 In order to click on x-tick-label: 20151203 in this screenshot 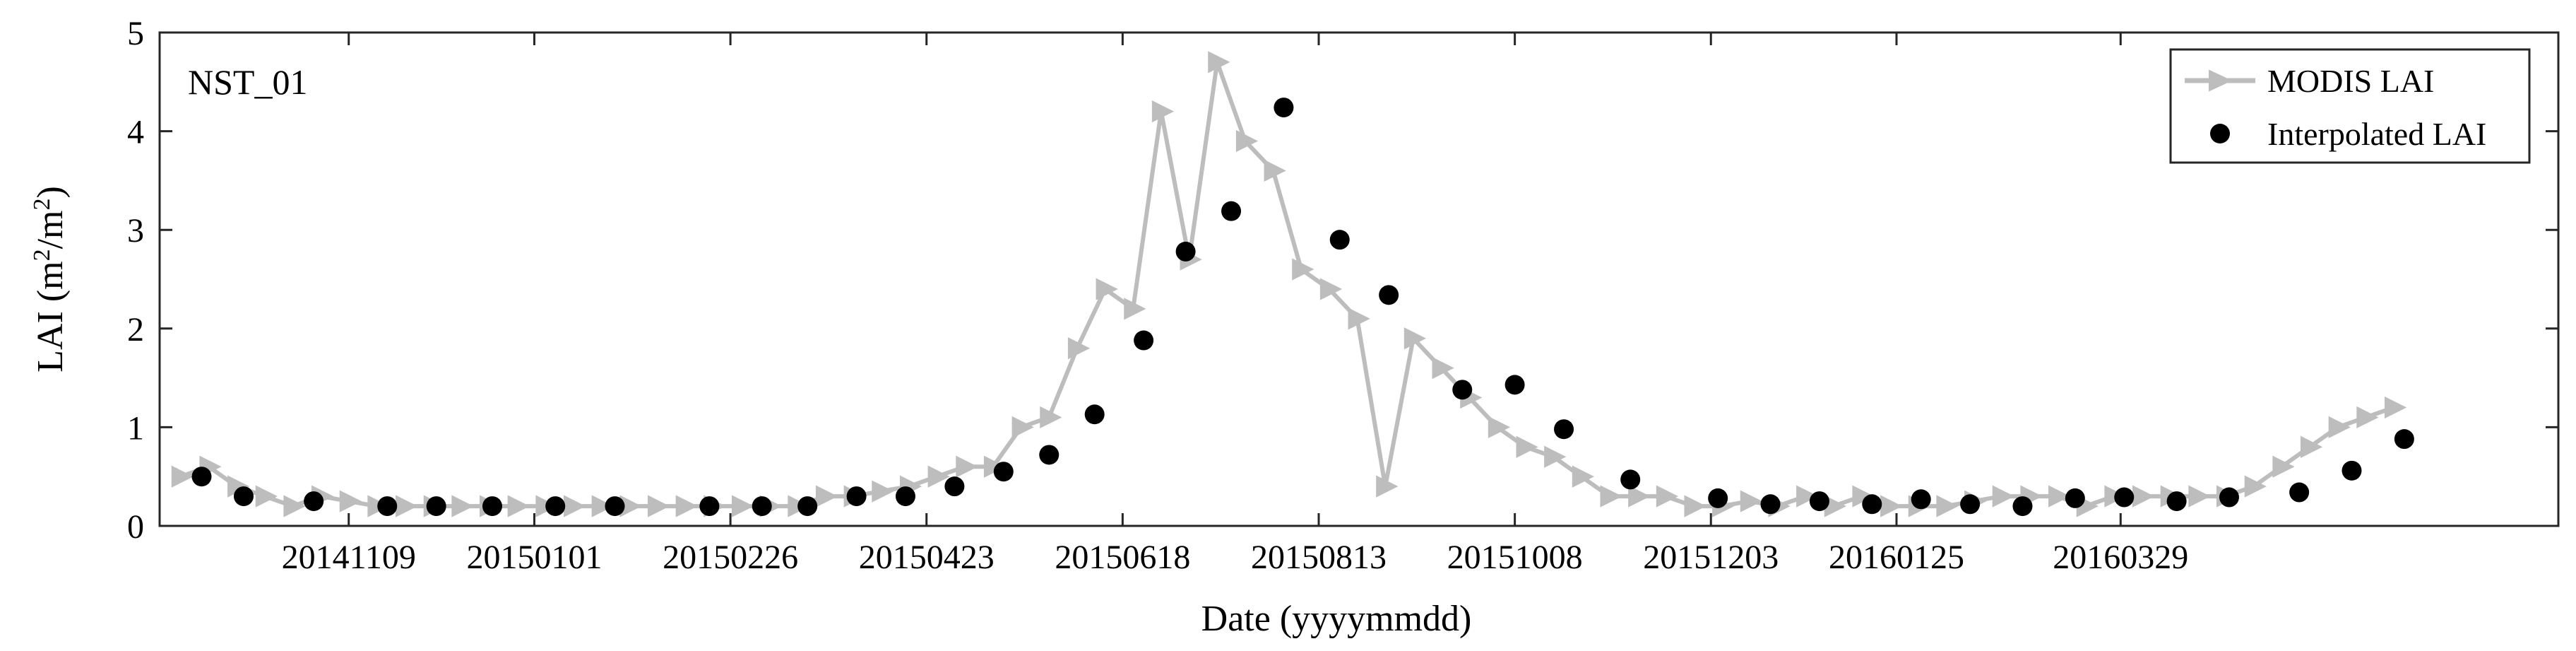, I will do `click(1711, 557)`.